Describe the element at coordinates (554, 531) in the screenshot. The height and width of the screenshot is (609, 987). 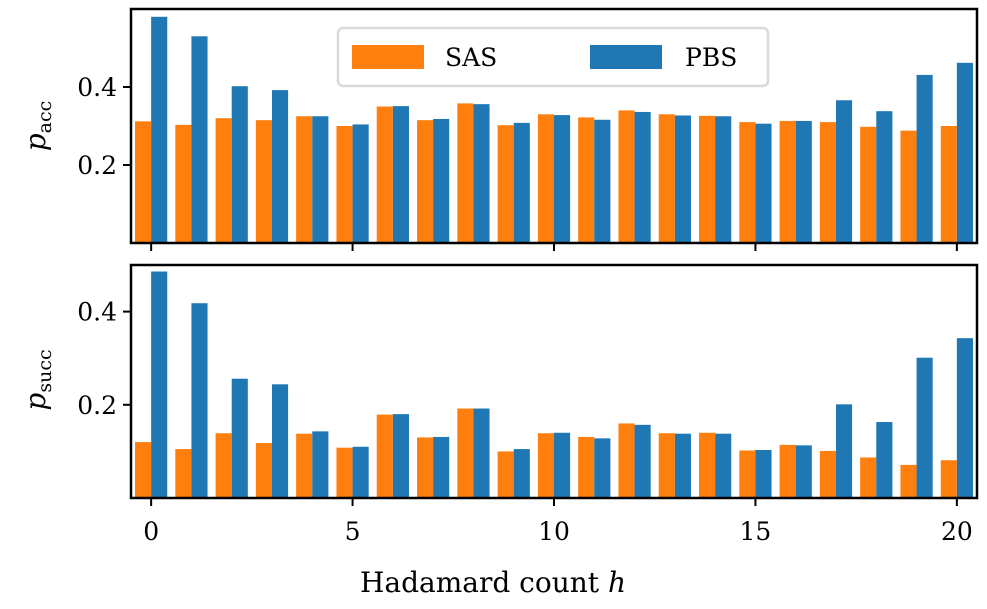
I see `xtick-label-2: 10` at that location.